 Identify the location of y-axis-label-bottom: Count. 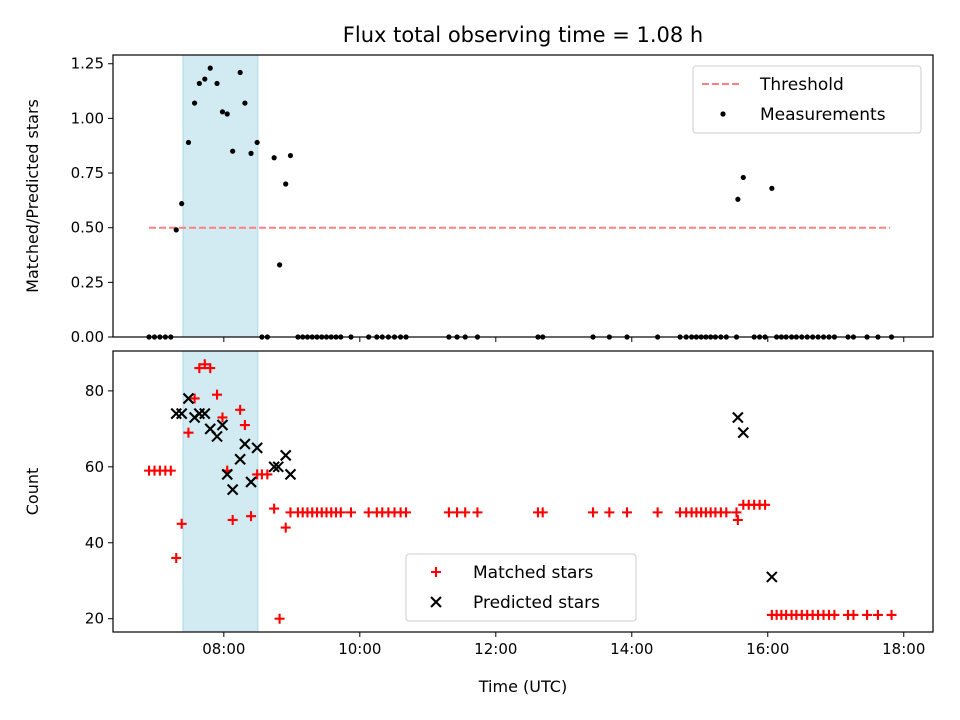
(32, 492).